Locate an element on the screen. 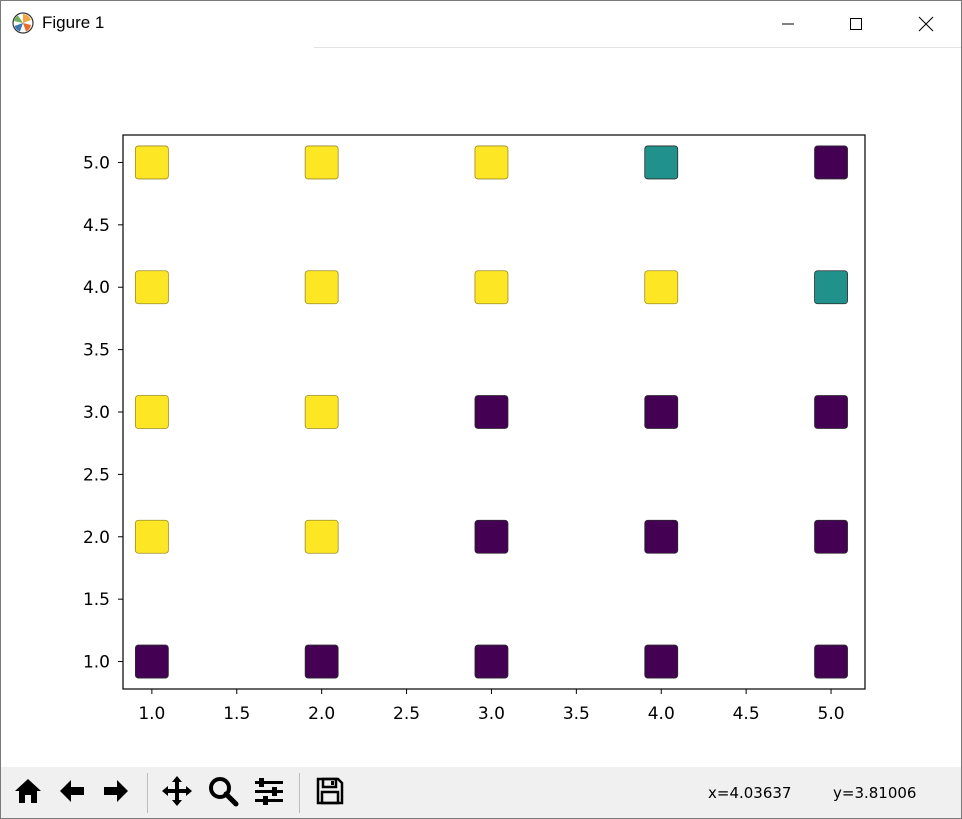 The height and width of the screenshot is (819, 962). cursor-y-readout: y=3.81006 is located at coordinates (875, 793).